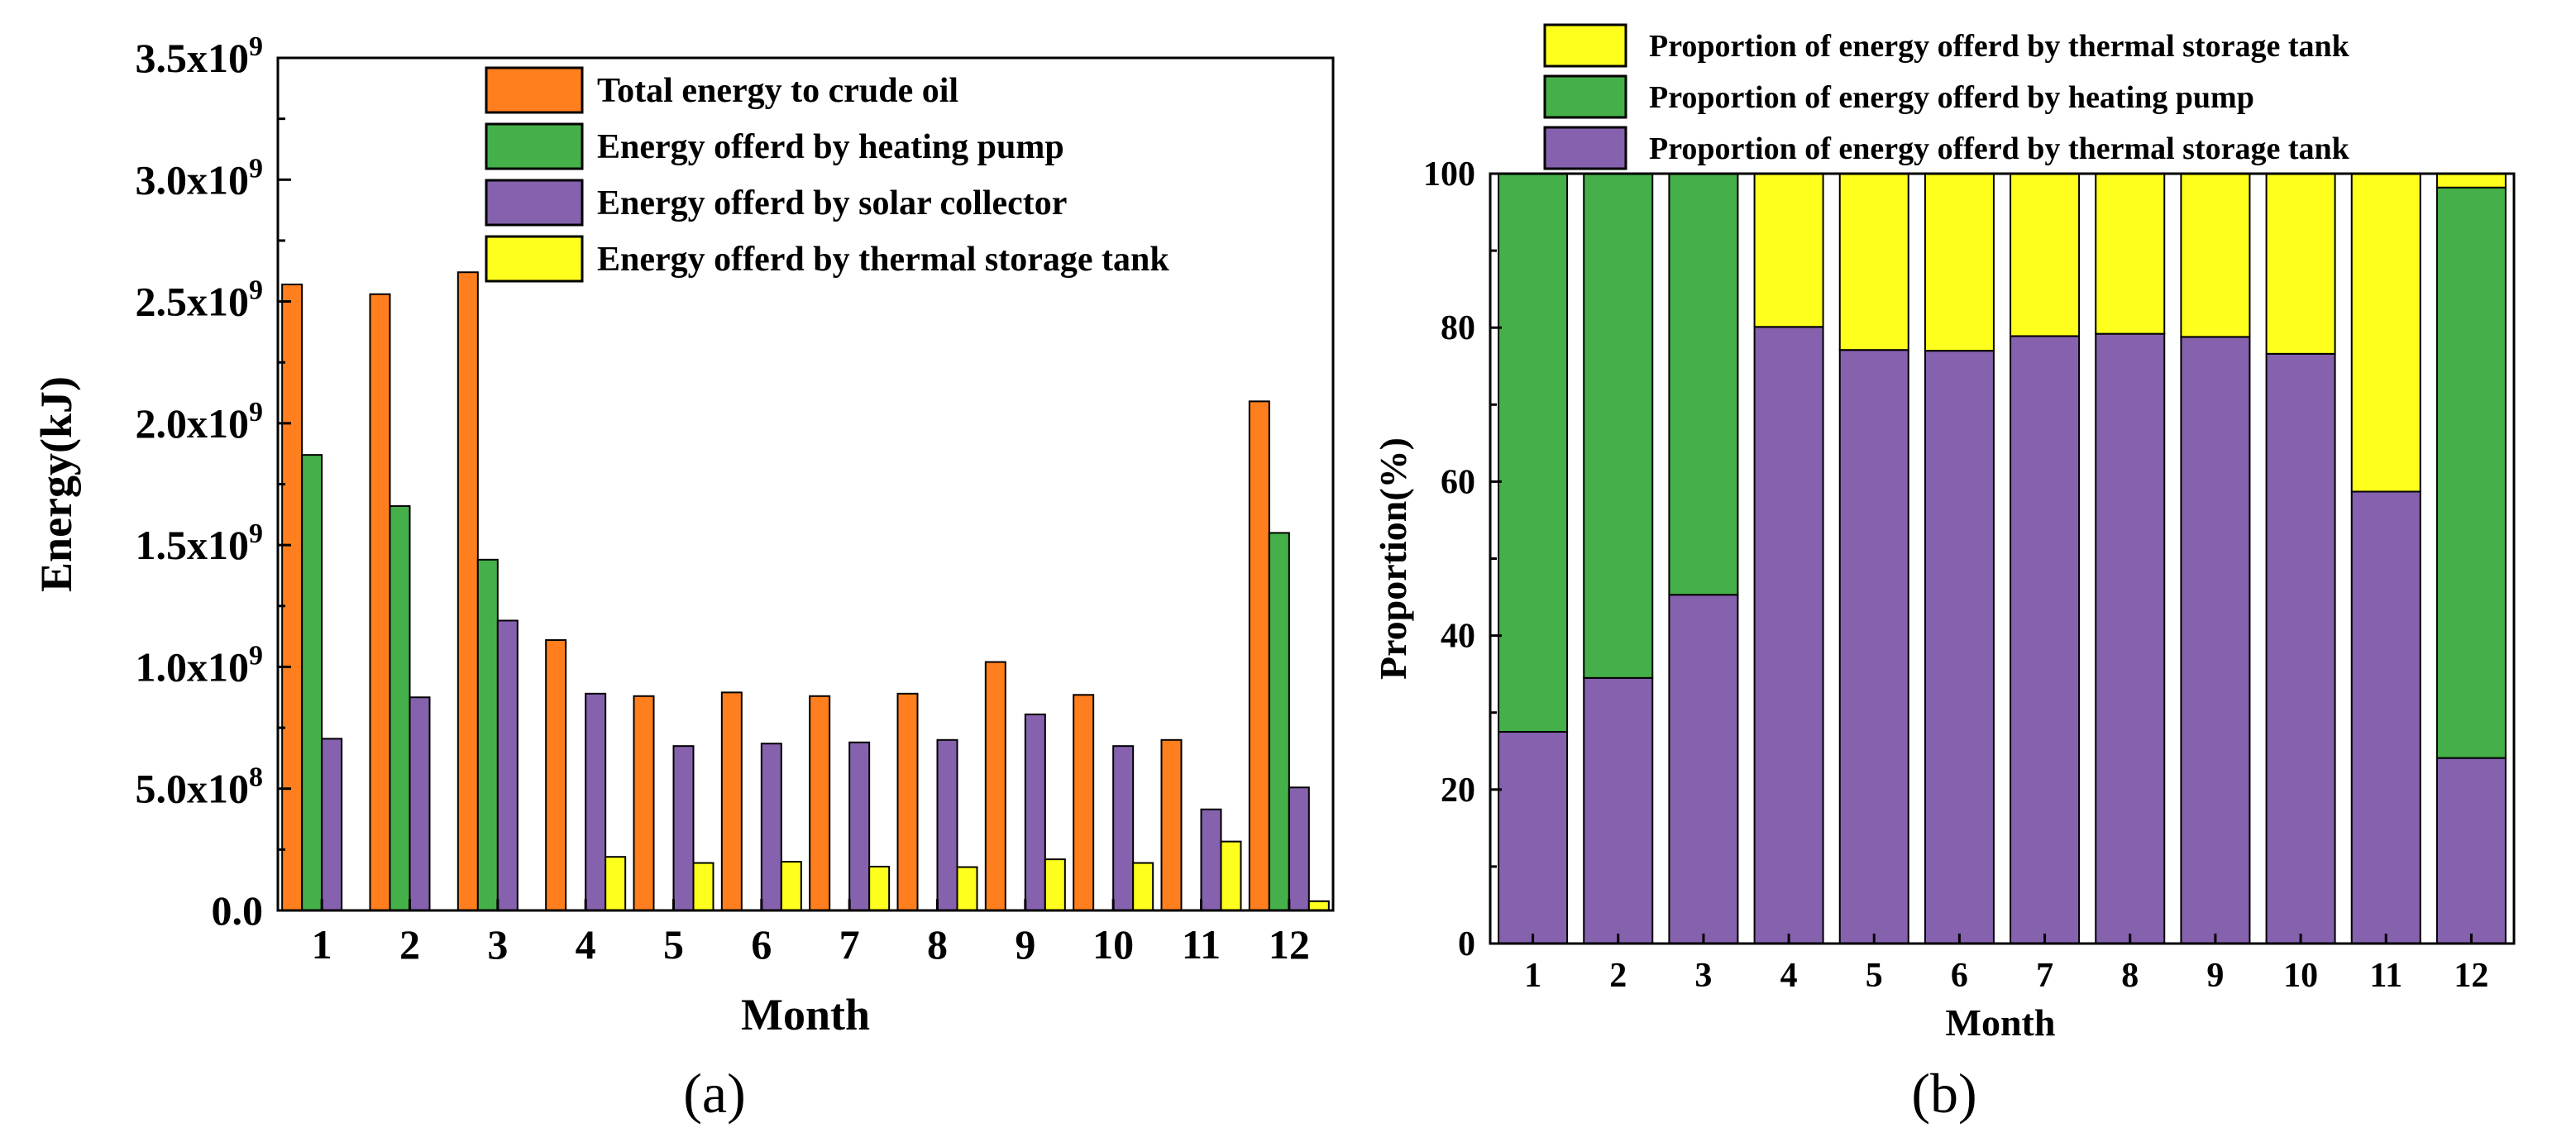 The image size is (2576, 1142). What do you see at coordinates (1959, 976) in the screenshot?
I see `x-tick-label-b: 6` at bounding box center [1959, 976].